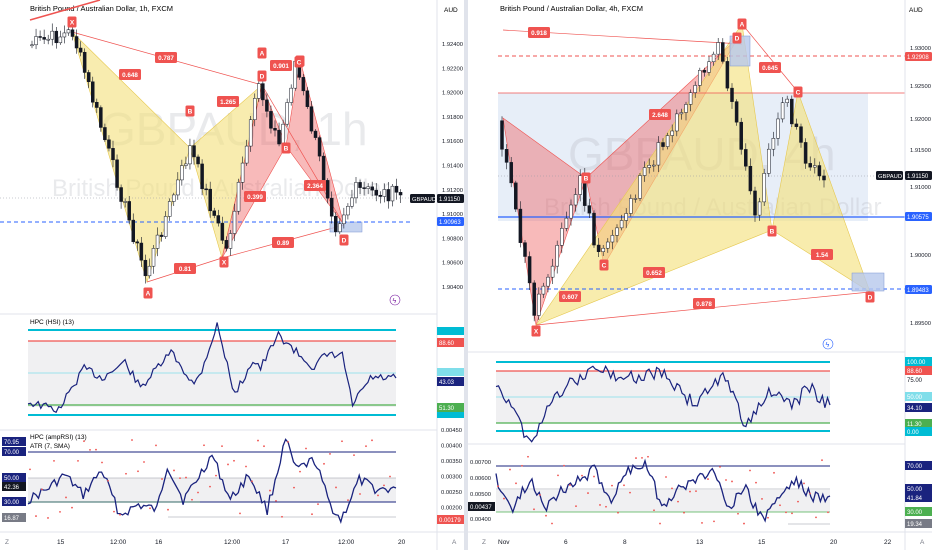 This screenshot has height=550, width=932. Describe the element at coordinates (452, 142) in the screenshot. I see `left-price-tick-4: 1.91600` at that location.